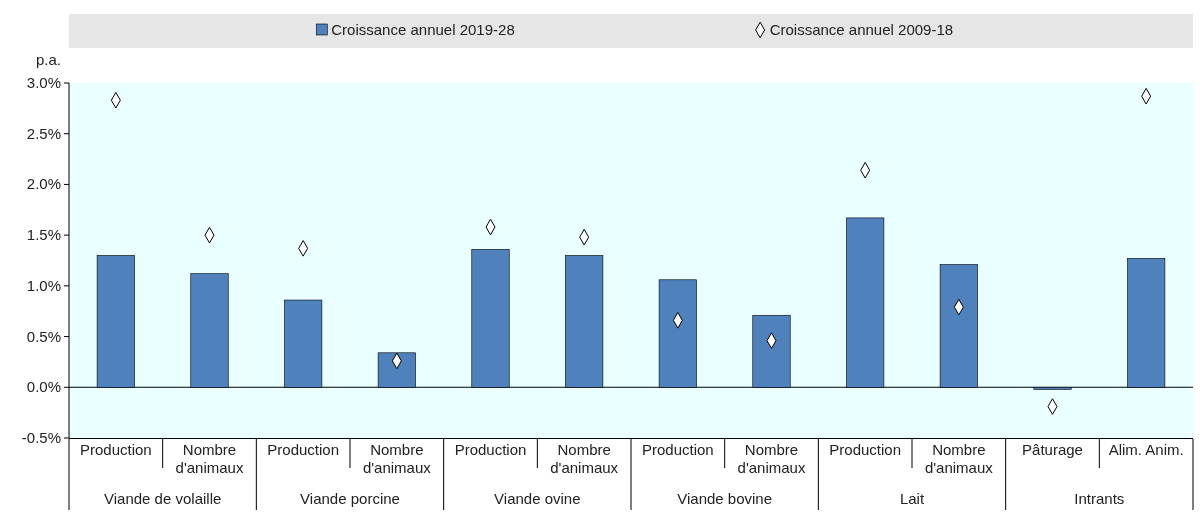  What do you see at coordinates (43, 184) in the screenshot?
I see `y-tick-label: 2.0%` at bounding box center [43, 184].